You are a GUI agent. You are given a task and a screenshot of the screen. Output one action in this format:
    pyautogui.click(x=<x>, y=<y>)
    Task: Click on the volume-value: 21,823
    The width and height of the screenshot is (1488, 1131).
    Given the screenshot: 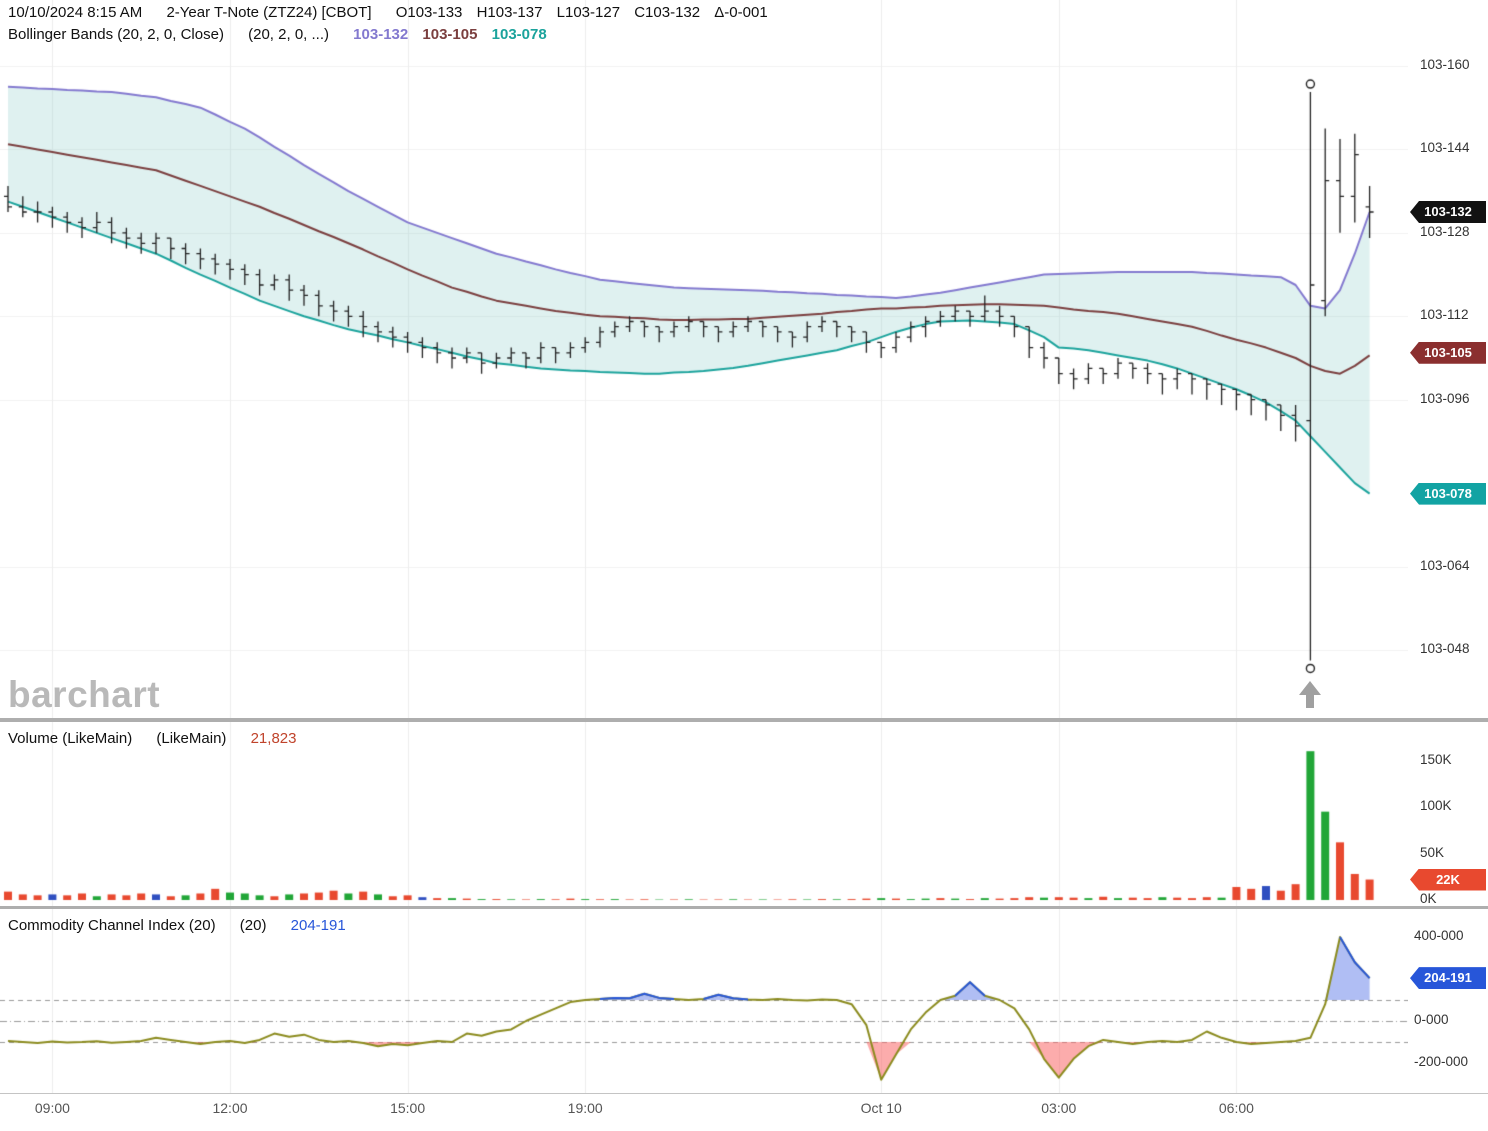 What is the action you would take?
    pyautogui.click(x=273, y=738)
    